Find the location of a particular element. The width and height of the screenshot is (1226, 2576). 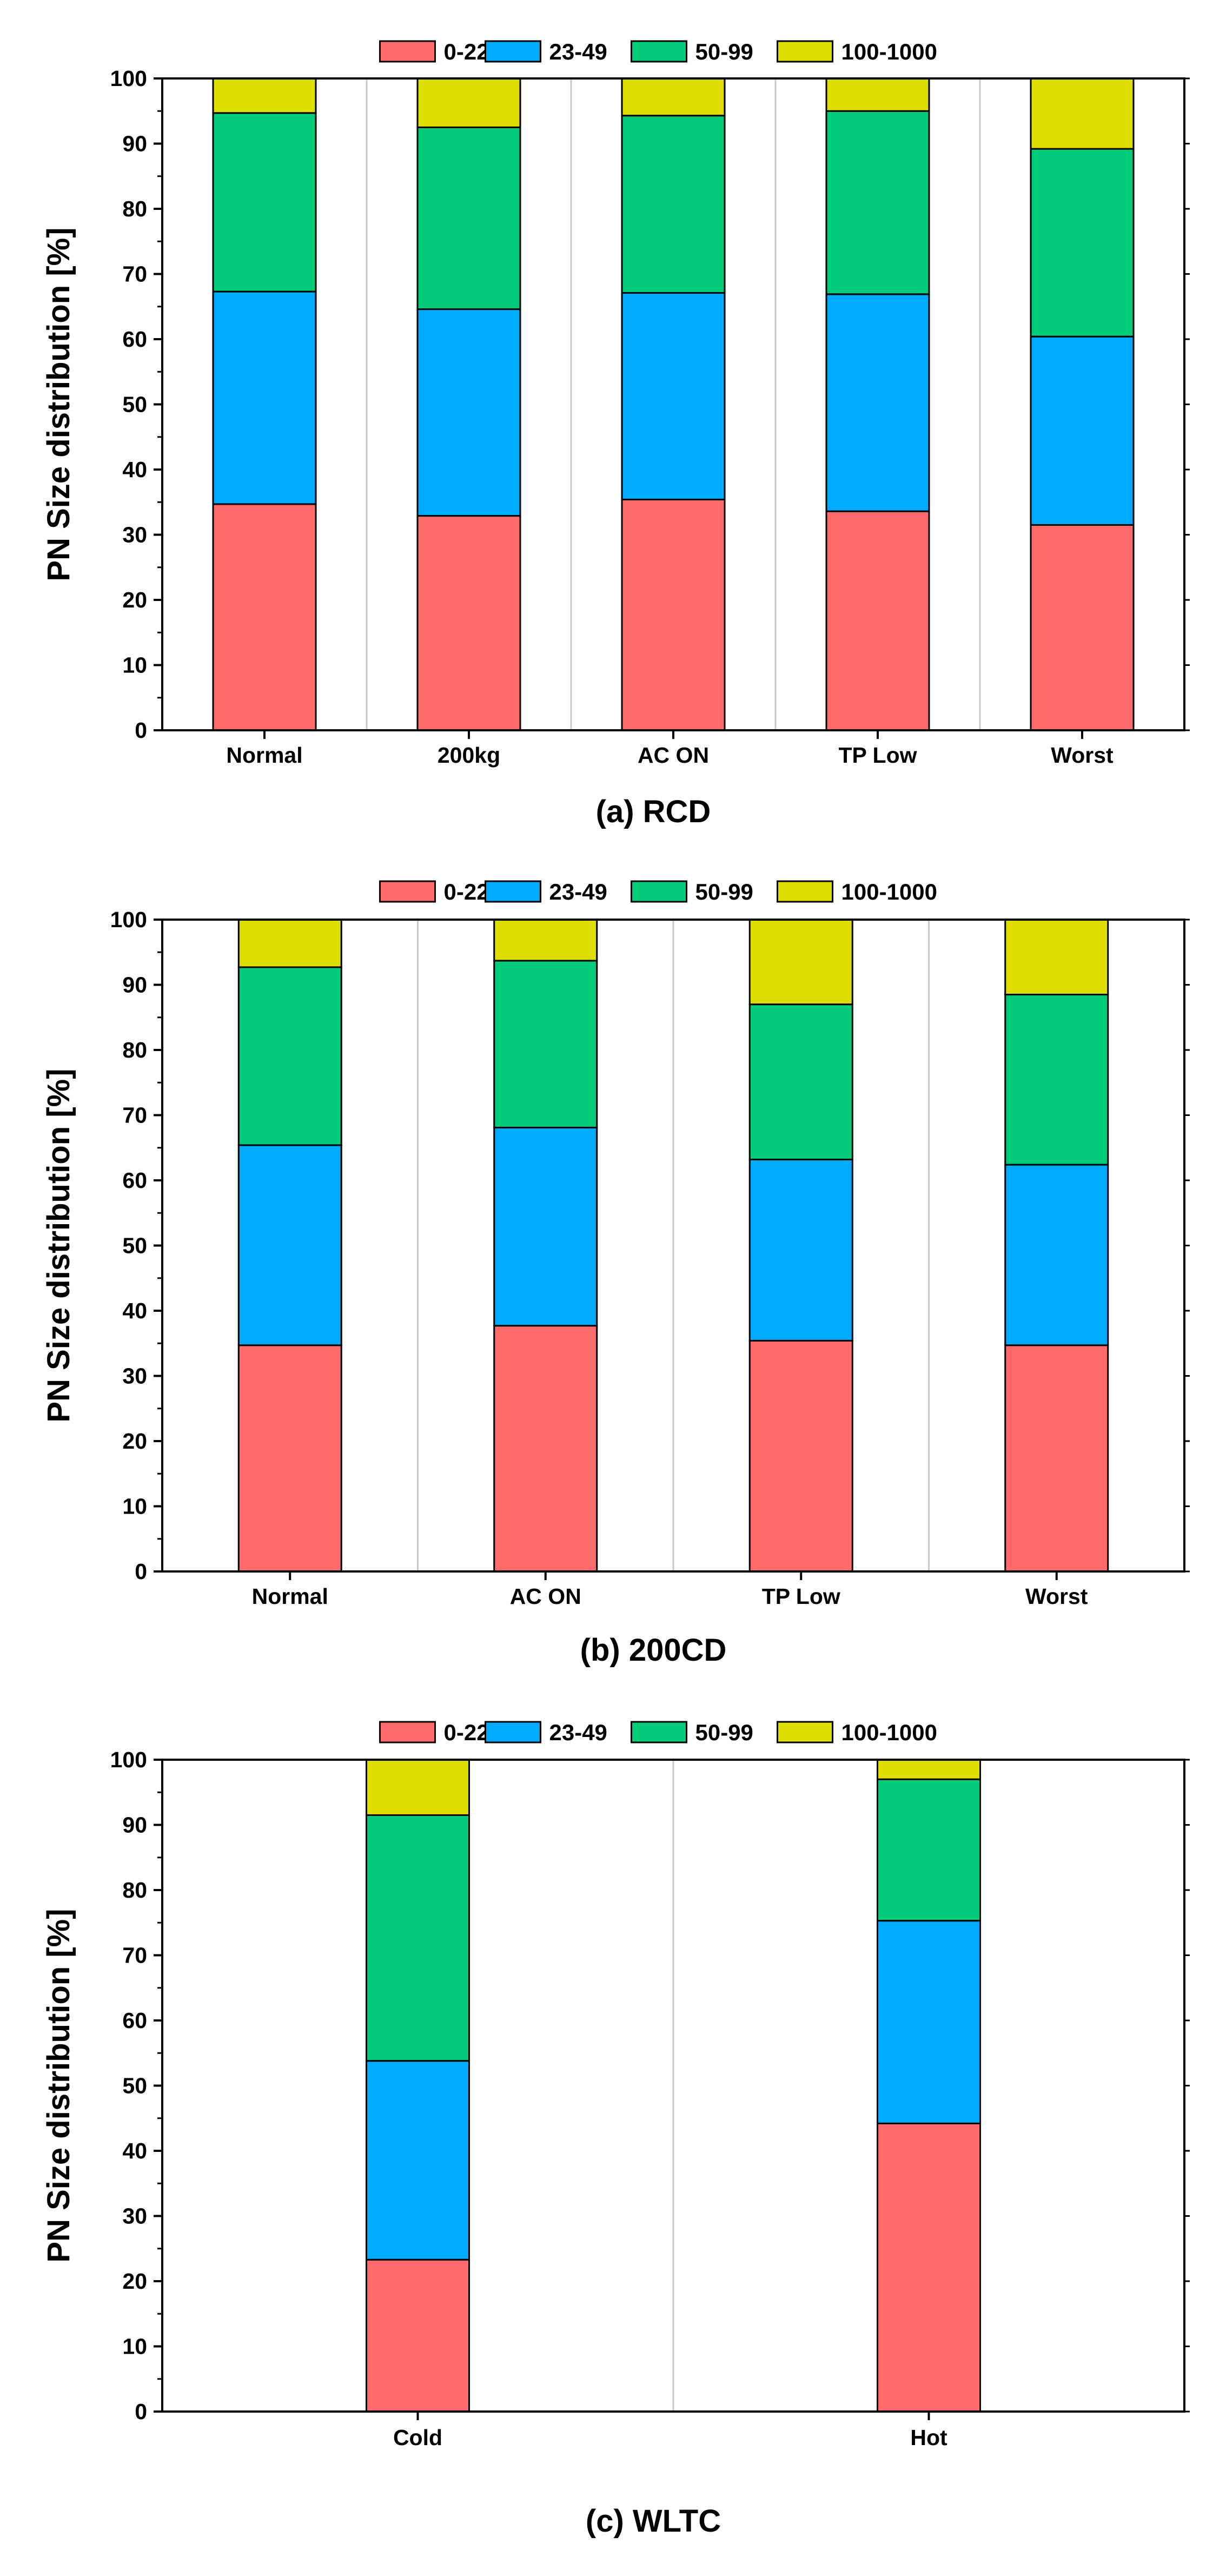

x-tick-label: Normal is located at coordinates (264, 755).